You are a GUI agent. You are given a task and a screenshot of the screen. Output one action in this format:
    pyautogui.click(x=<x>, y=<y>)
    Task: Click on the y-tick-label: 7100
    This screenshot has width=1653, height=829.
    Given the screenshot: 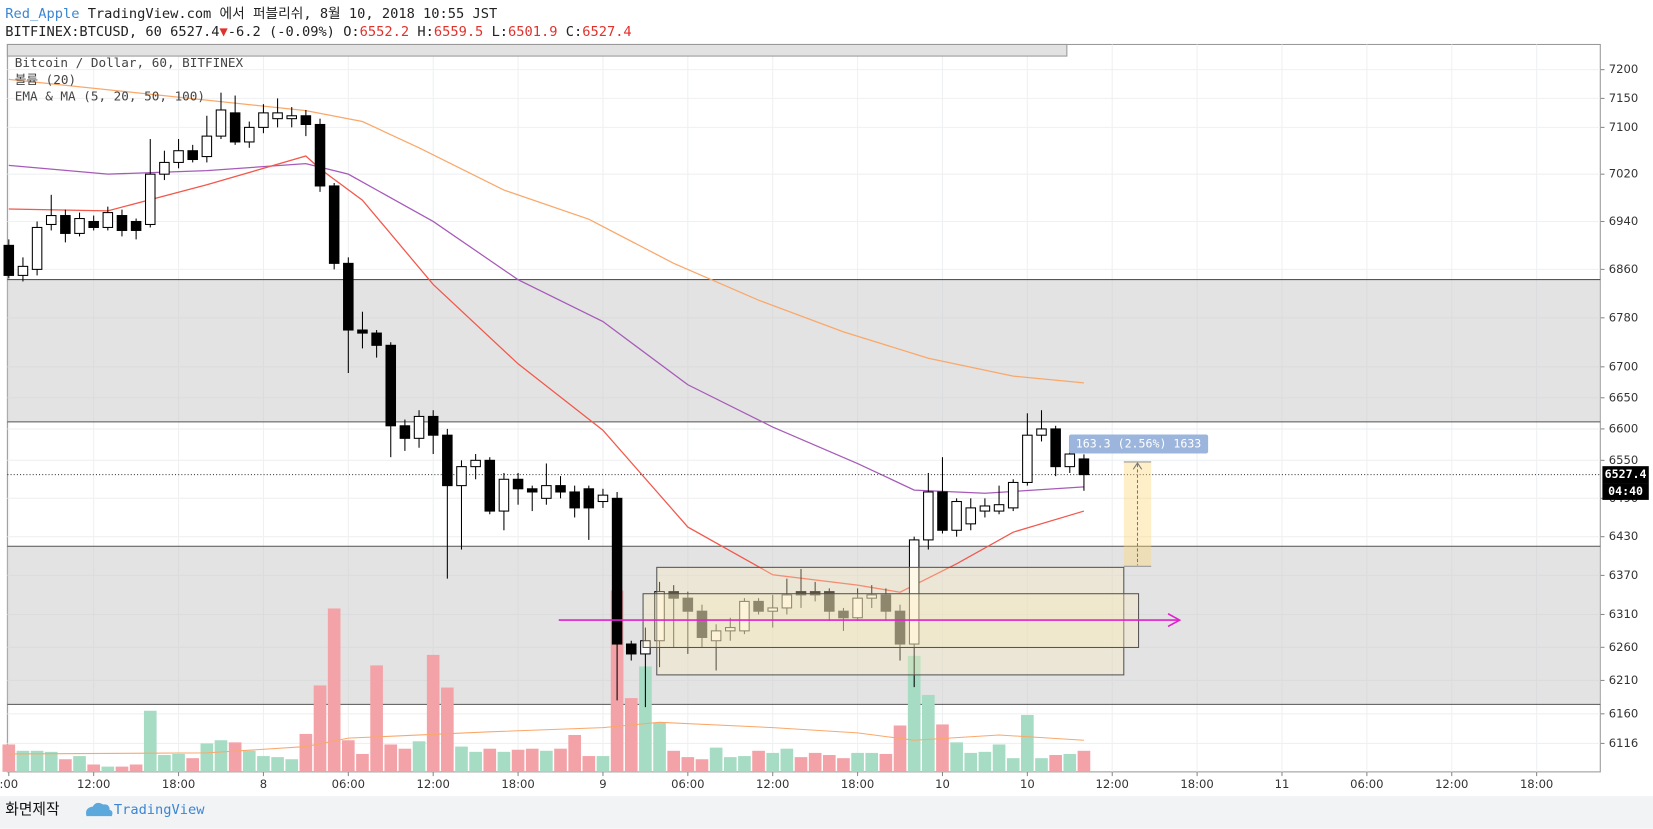 What is the action you would take?
    pyautogui.click(x=1623, y=127)
    